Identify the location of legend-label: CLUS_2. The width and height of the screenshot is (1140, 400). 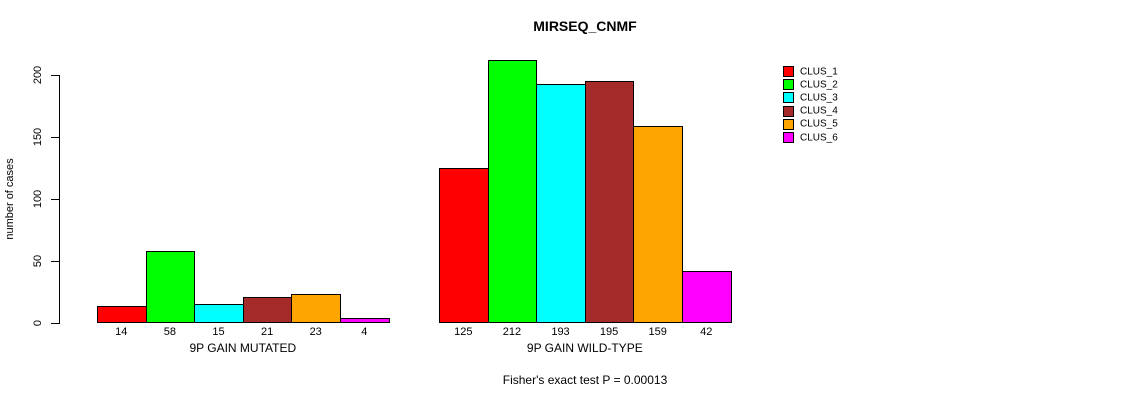
(819, 85).